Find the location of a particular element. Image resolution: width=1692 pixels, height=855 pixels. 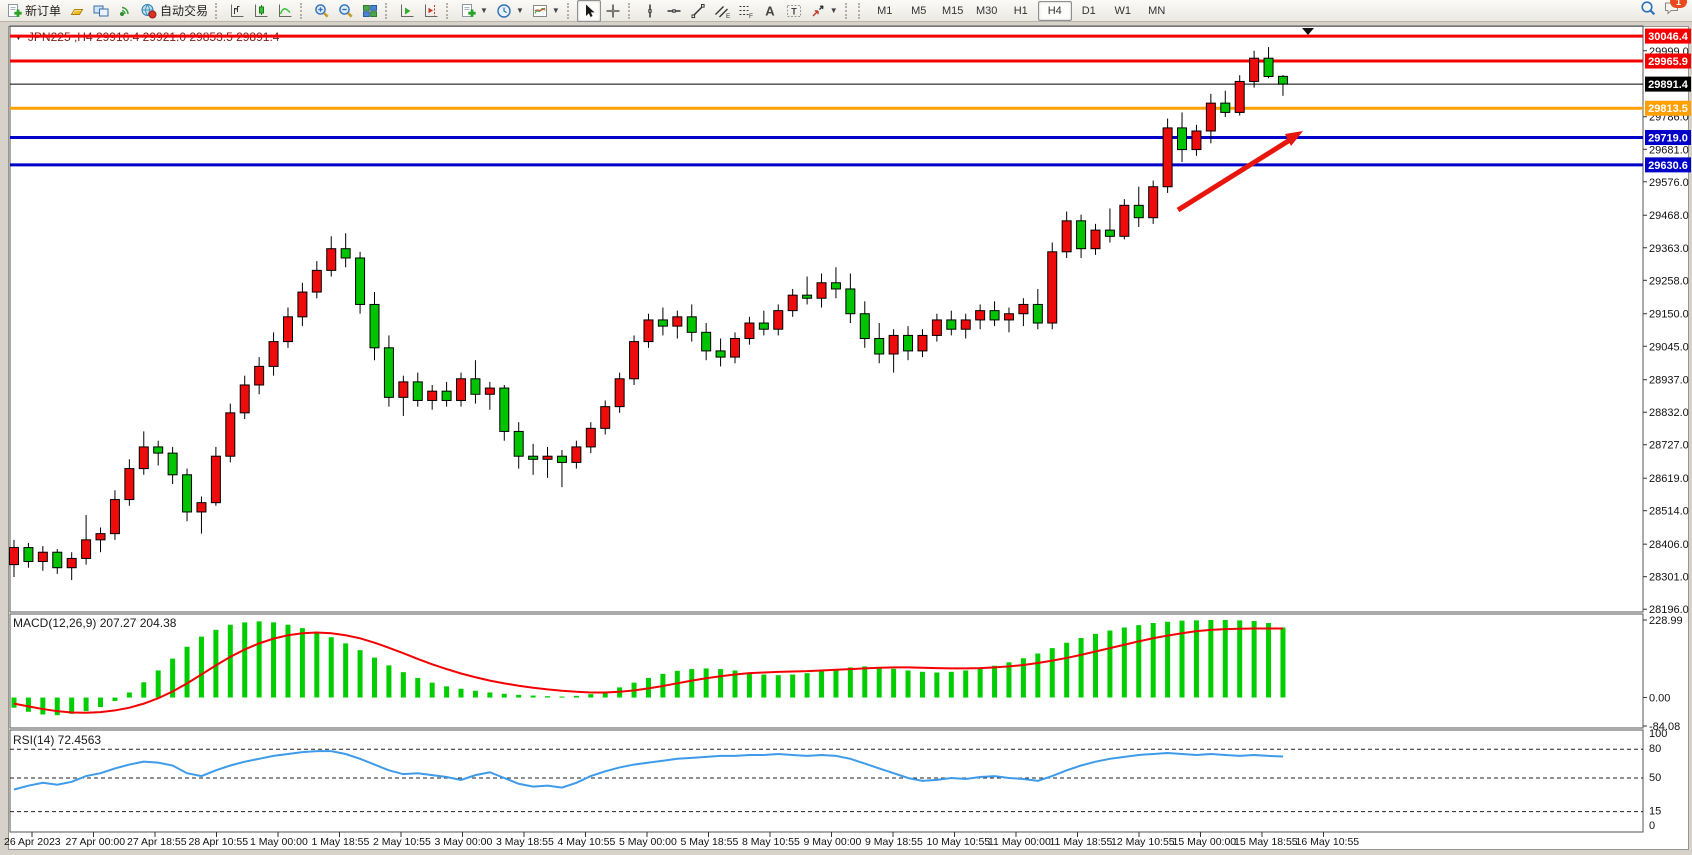

timeframe-d1-button: D1 is located at coordinates (1088, 10).